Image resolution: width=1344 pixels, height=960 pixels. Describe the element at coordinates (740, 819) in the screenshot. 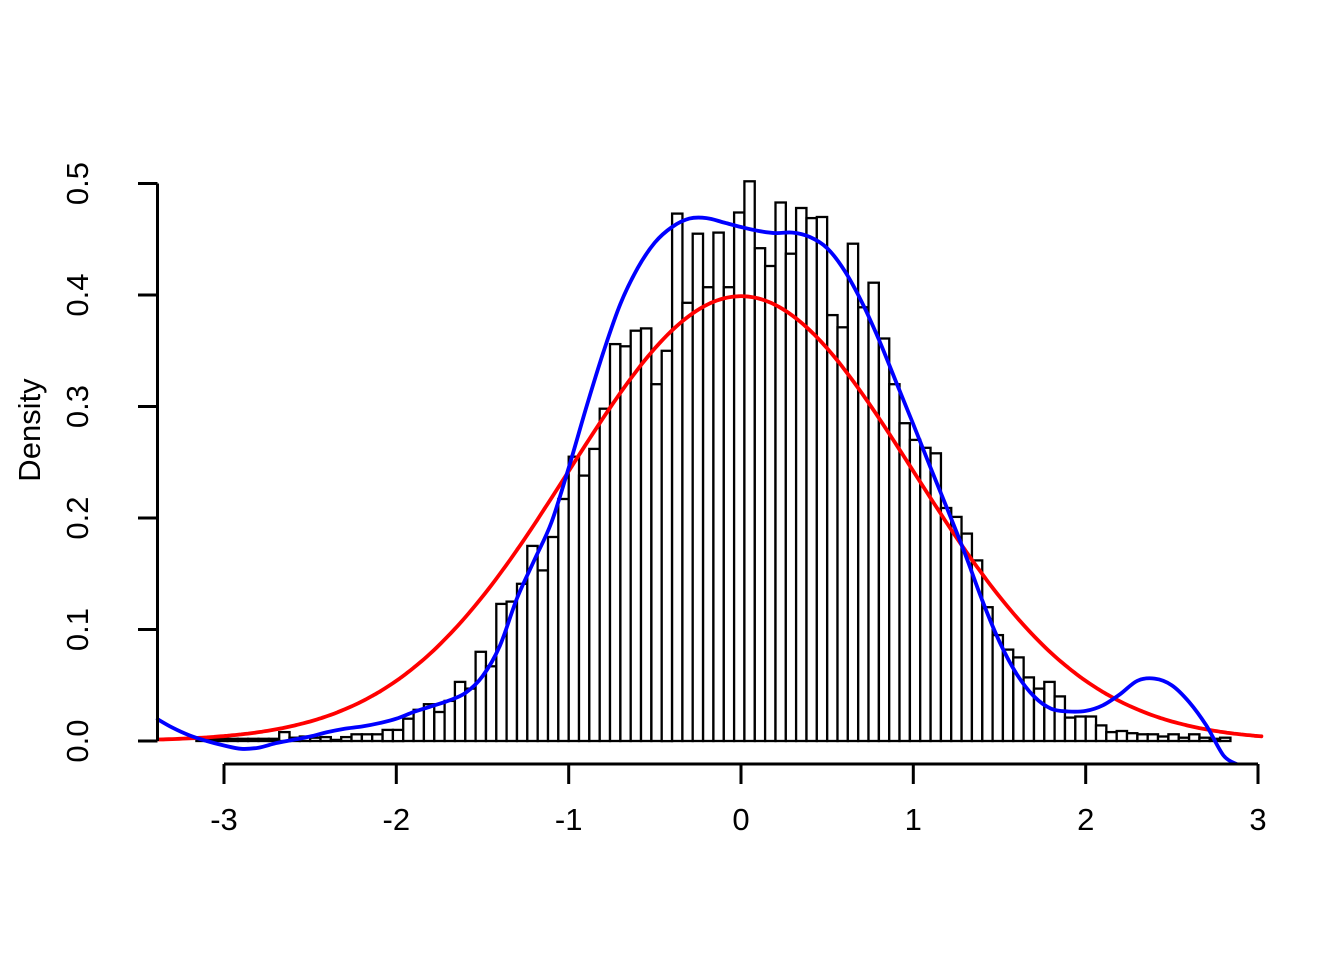

I see `x-tick-label: 0` at that location.